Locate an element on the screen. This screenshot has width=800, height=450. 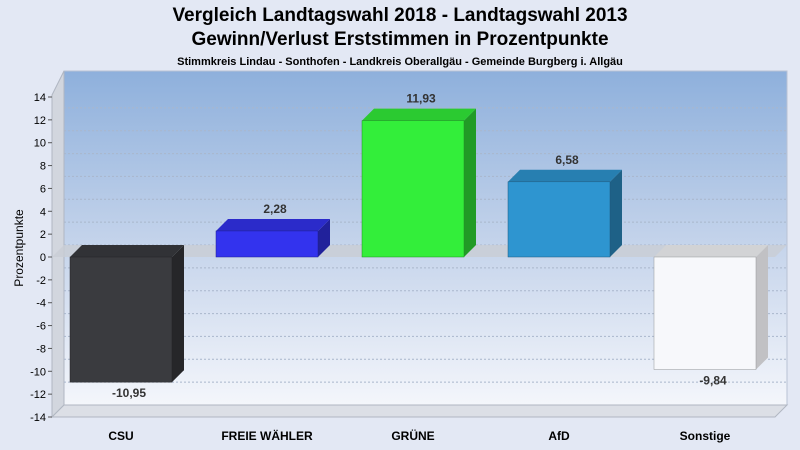
bar-freie-w-hler: 2,28 is located at coordinates (272, 230).